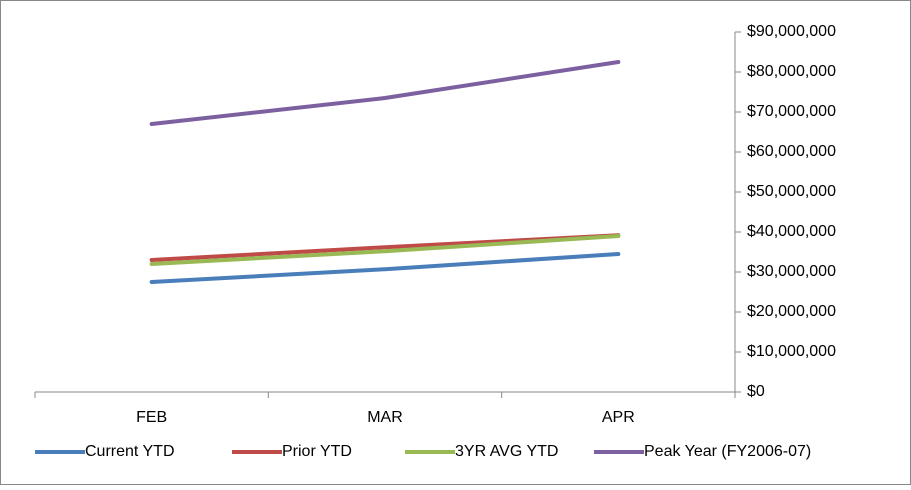 The width and height of the screenshot is (911, 490). Describe the element at coordinates (506, 451) in the screenshot. I see `legend-label: 3YR AVG YTD` at that location.